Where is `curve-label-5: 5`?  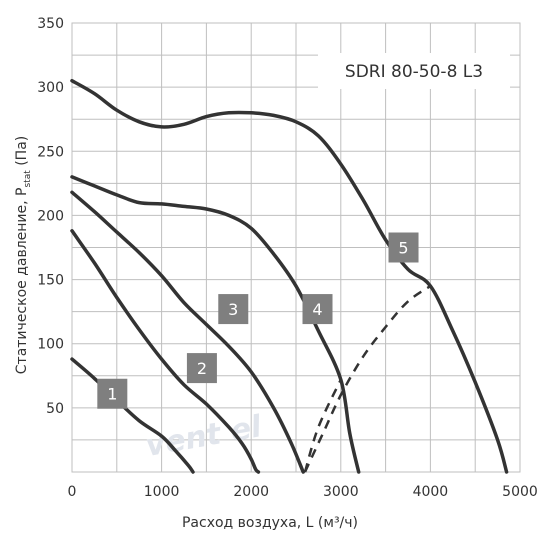
curve-label-5: 5 is located at coordinates (403, 248).